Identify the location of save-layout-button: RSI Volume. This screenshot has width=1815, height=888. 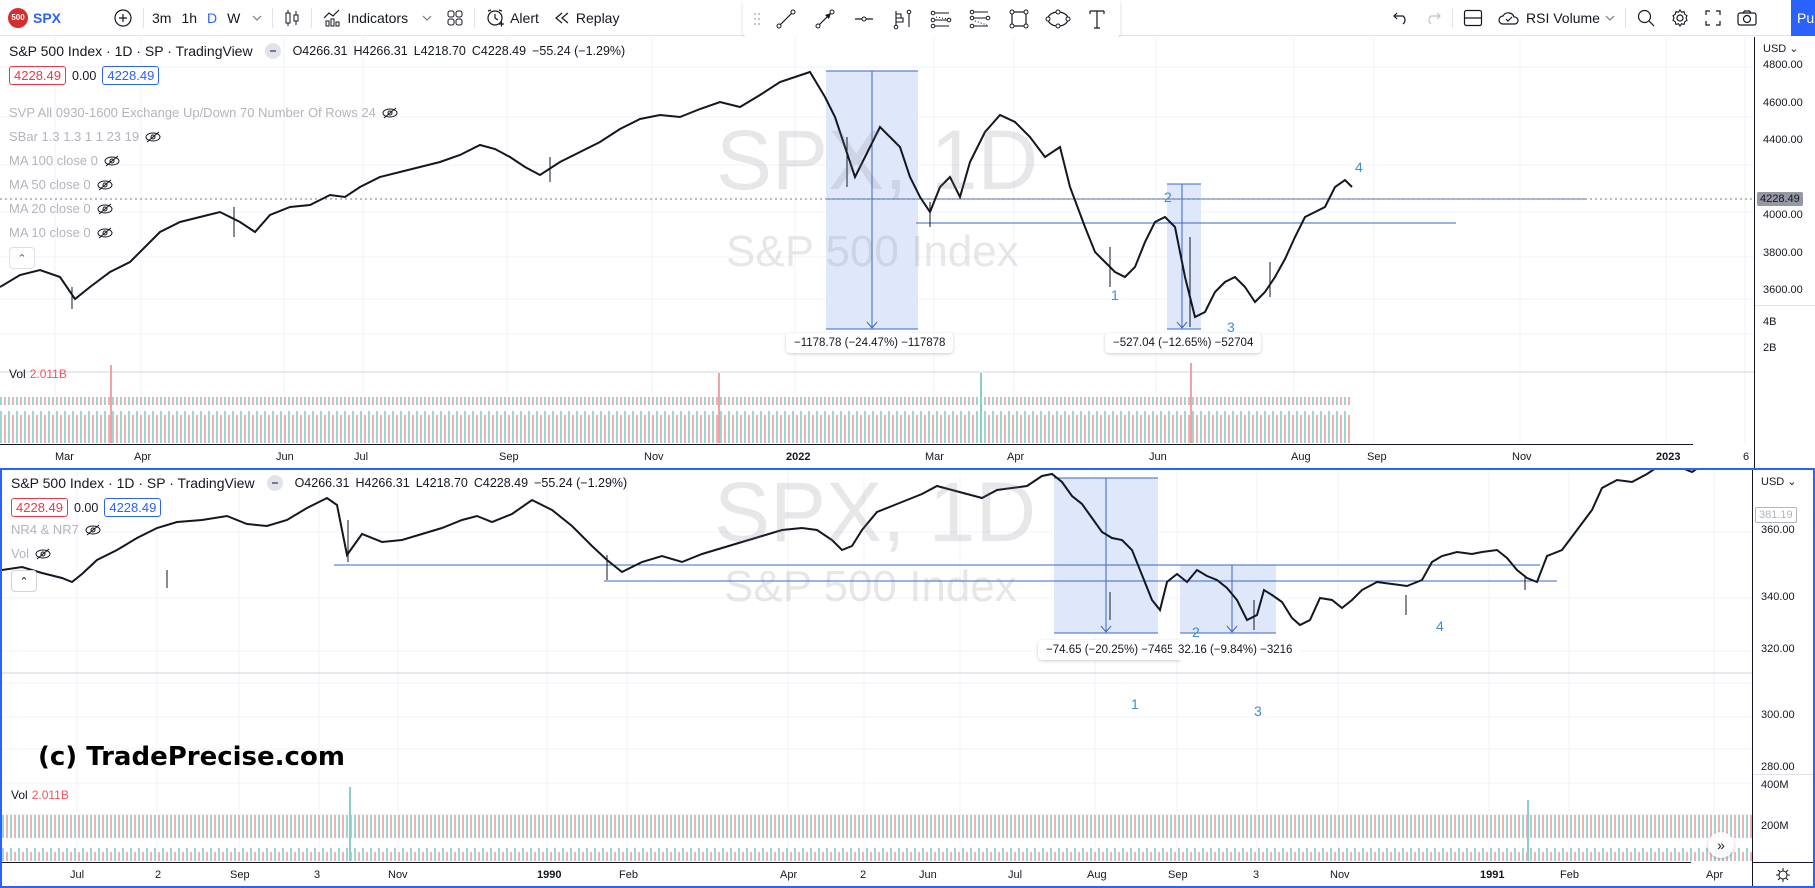
(1556, 18).